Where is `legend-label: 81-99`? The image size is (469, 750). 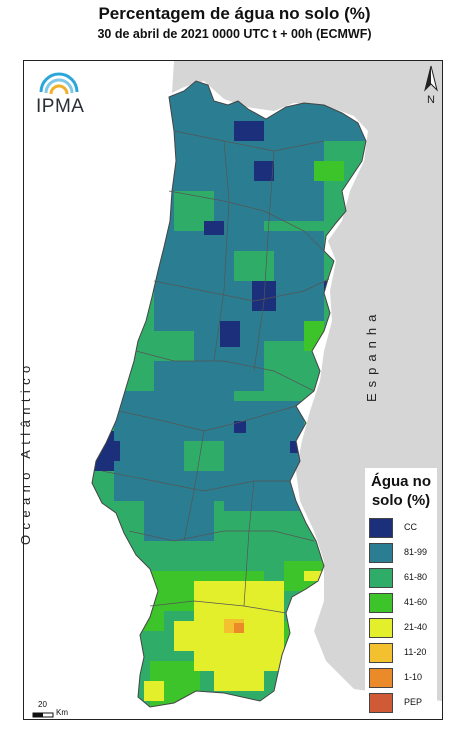 legend-label: 81-99 is located at coordinates (416, 552).